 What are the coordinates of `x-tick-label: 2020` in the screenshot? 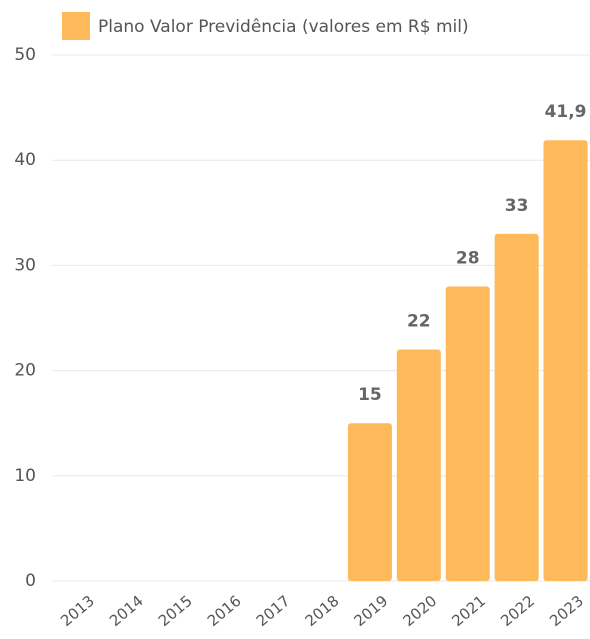 It's located at (419, 611).